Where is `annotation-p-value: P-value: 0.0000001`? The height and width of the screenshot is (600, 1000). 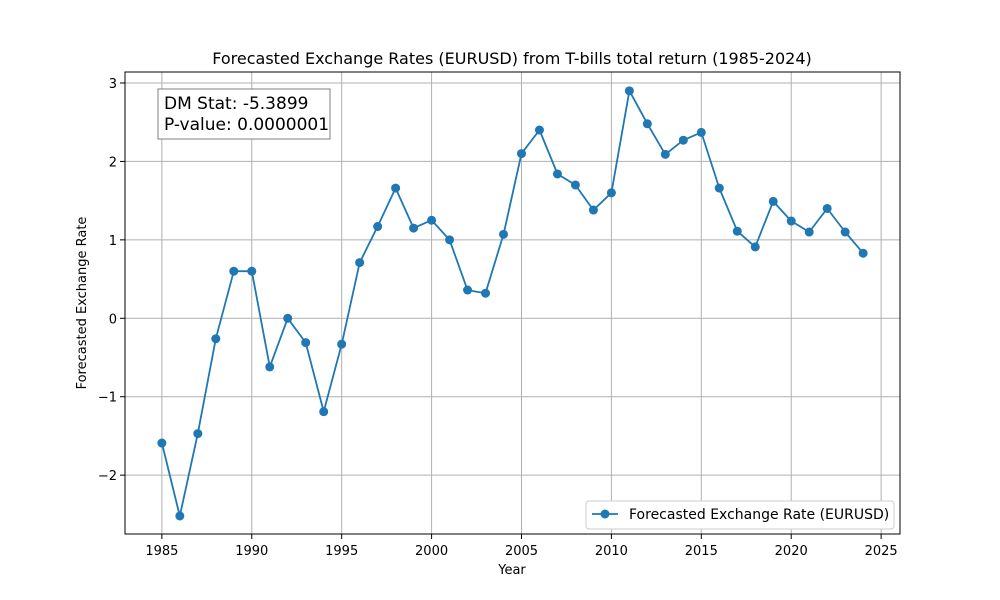
annotation-p-value: P-value: 0.0000001 is located at coordinates (246, 125).